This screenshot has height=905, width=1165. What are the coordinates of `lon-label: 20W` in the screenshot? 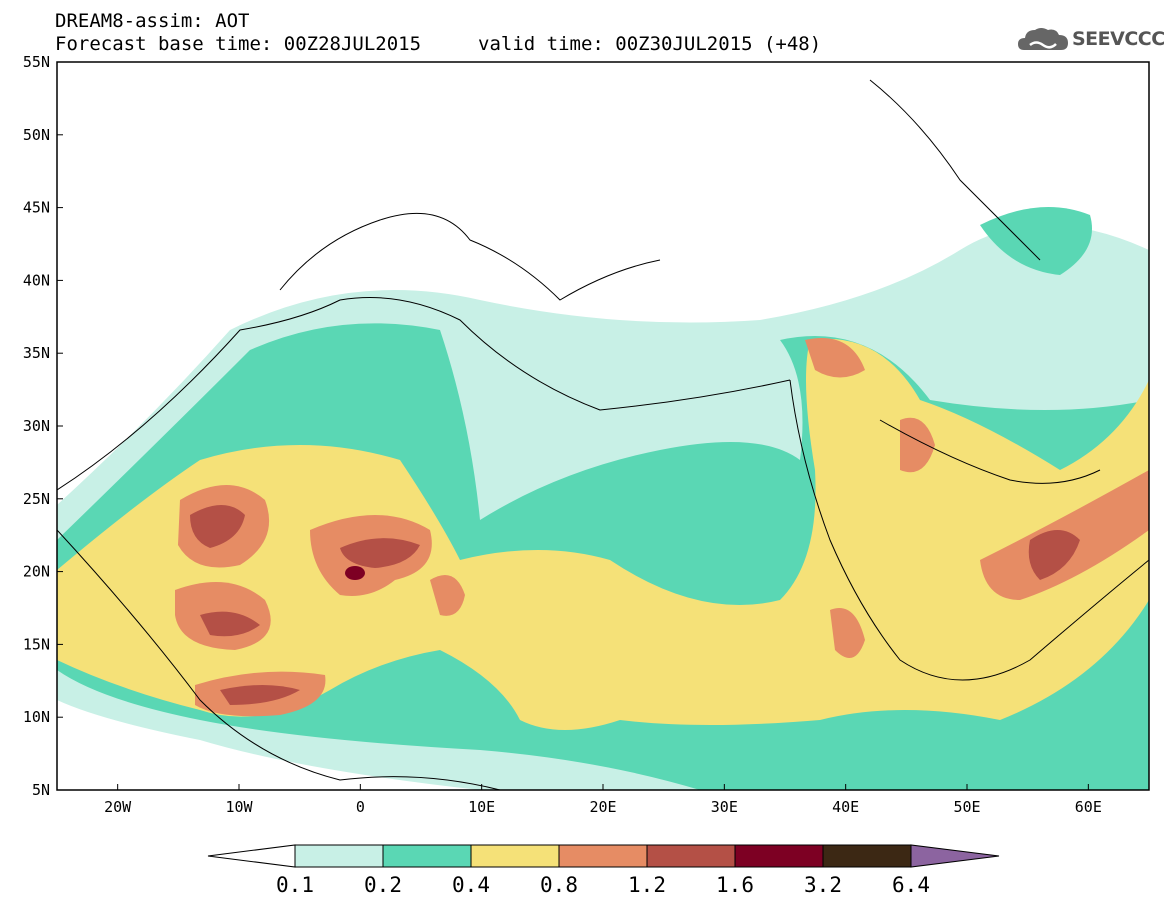 It's located at (118, 807).